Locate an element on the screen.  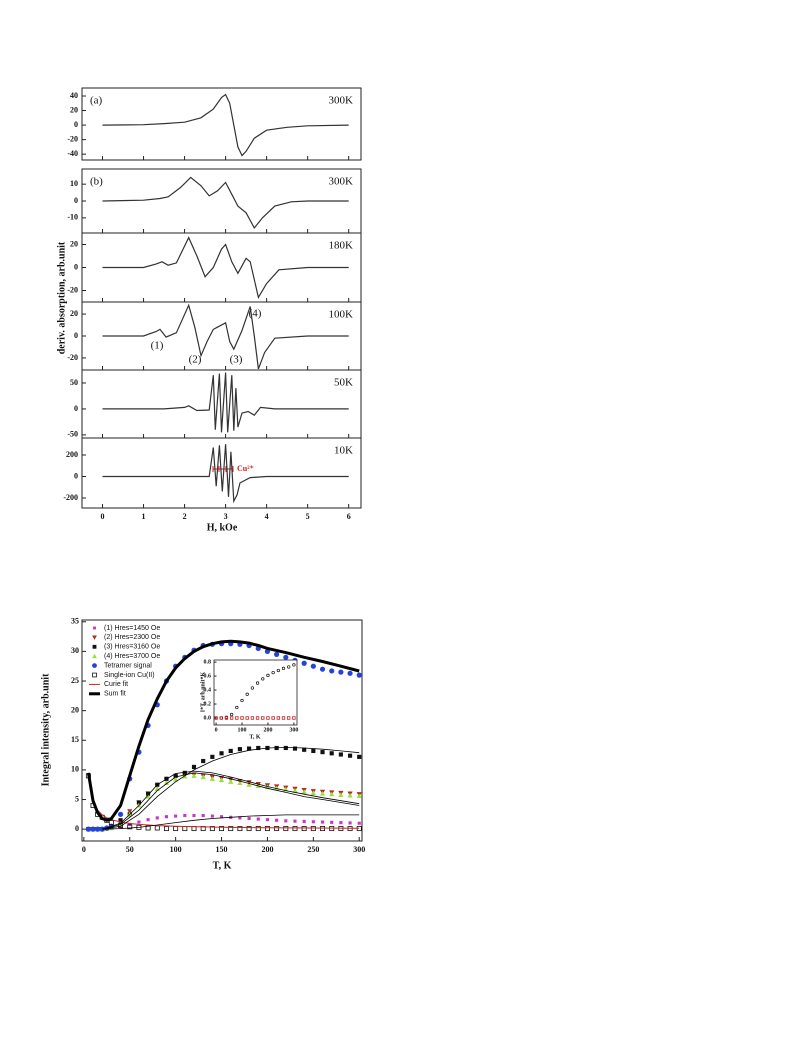
x-tick-label: 1 is located at coordinates (144, 516).